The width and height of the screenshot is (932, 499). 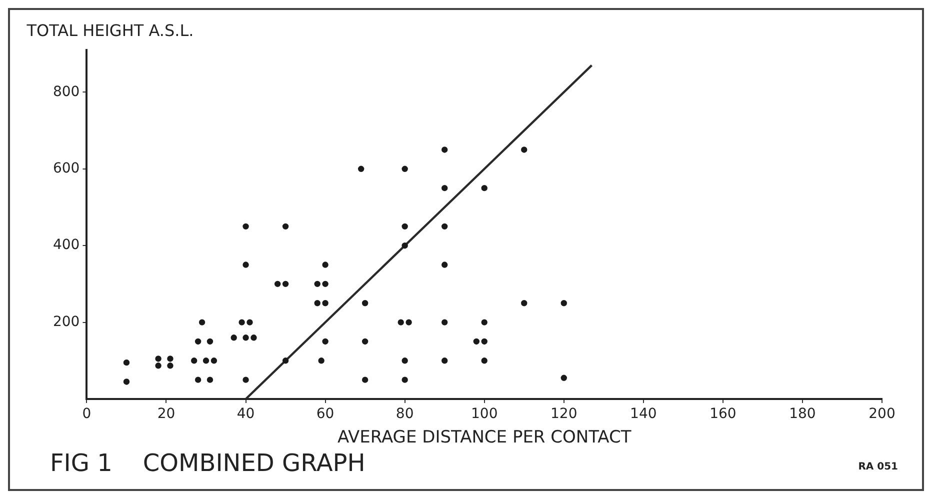 What do you see at coordinates (208, 462) in the screenshot?
I see `text: FIG 1 COMBINED GRAPH` at bounding box center [208, 462].